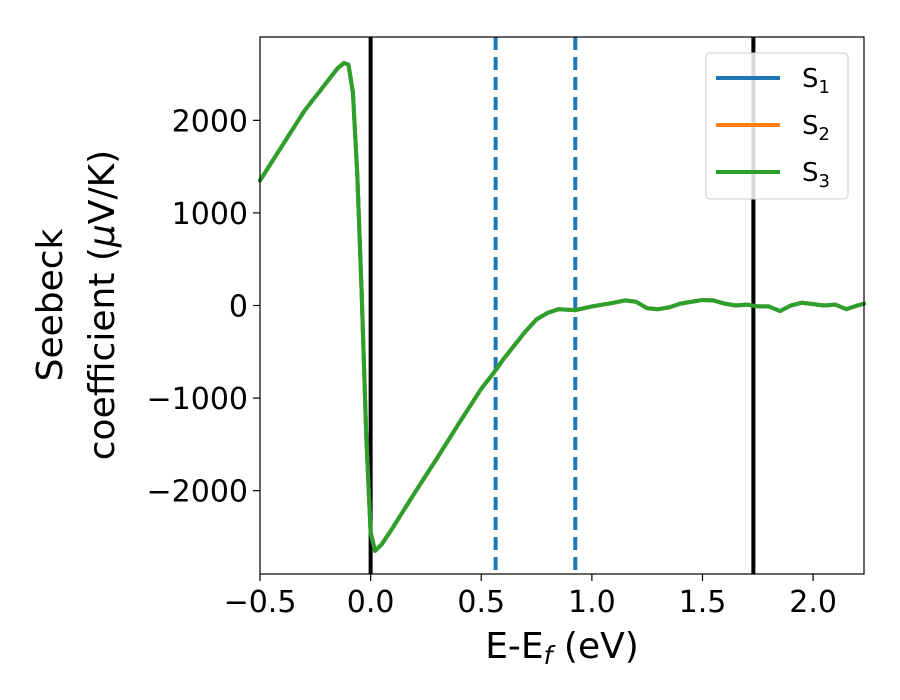  I want to click on y-axis-label-line2-b: V/K), so click(102, 187).